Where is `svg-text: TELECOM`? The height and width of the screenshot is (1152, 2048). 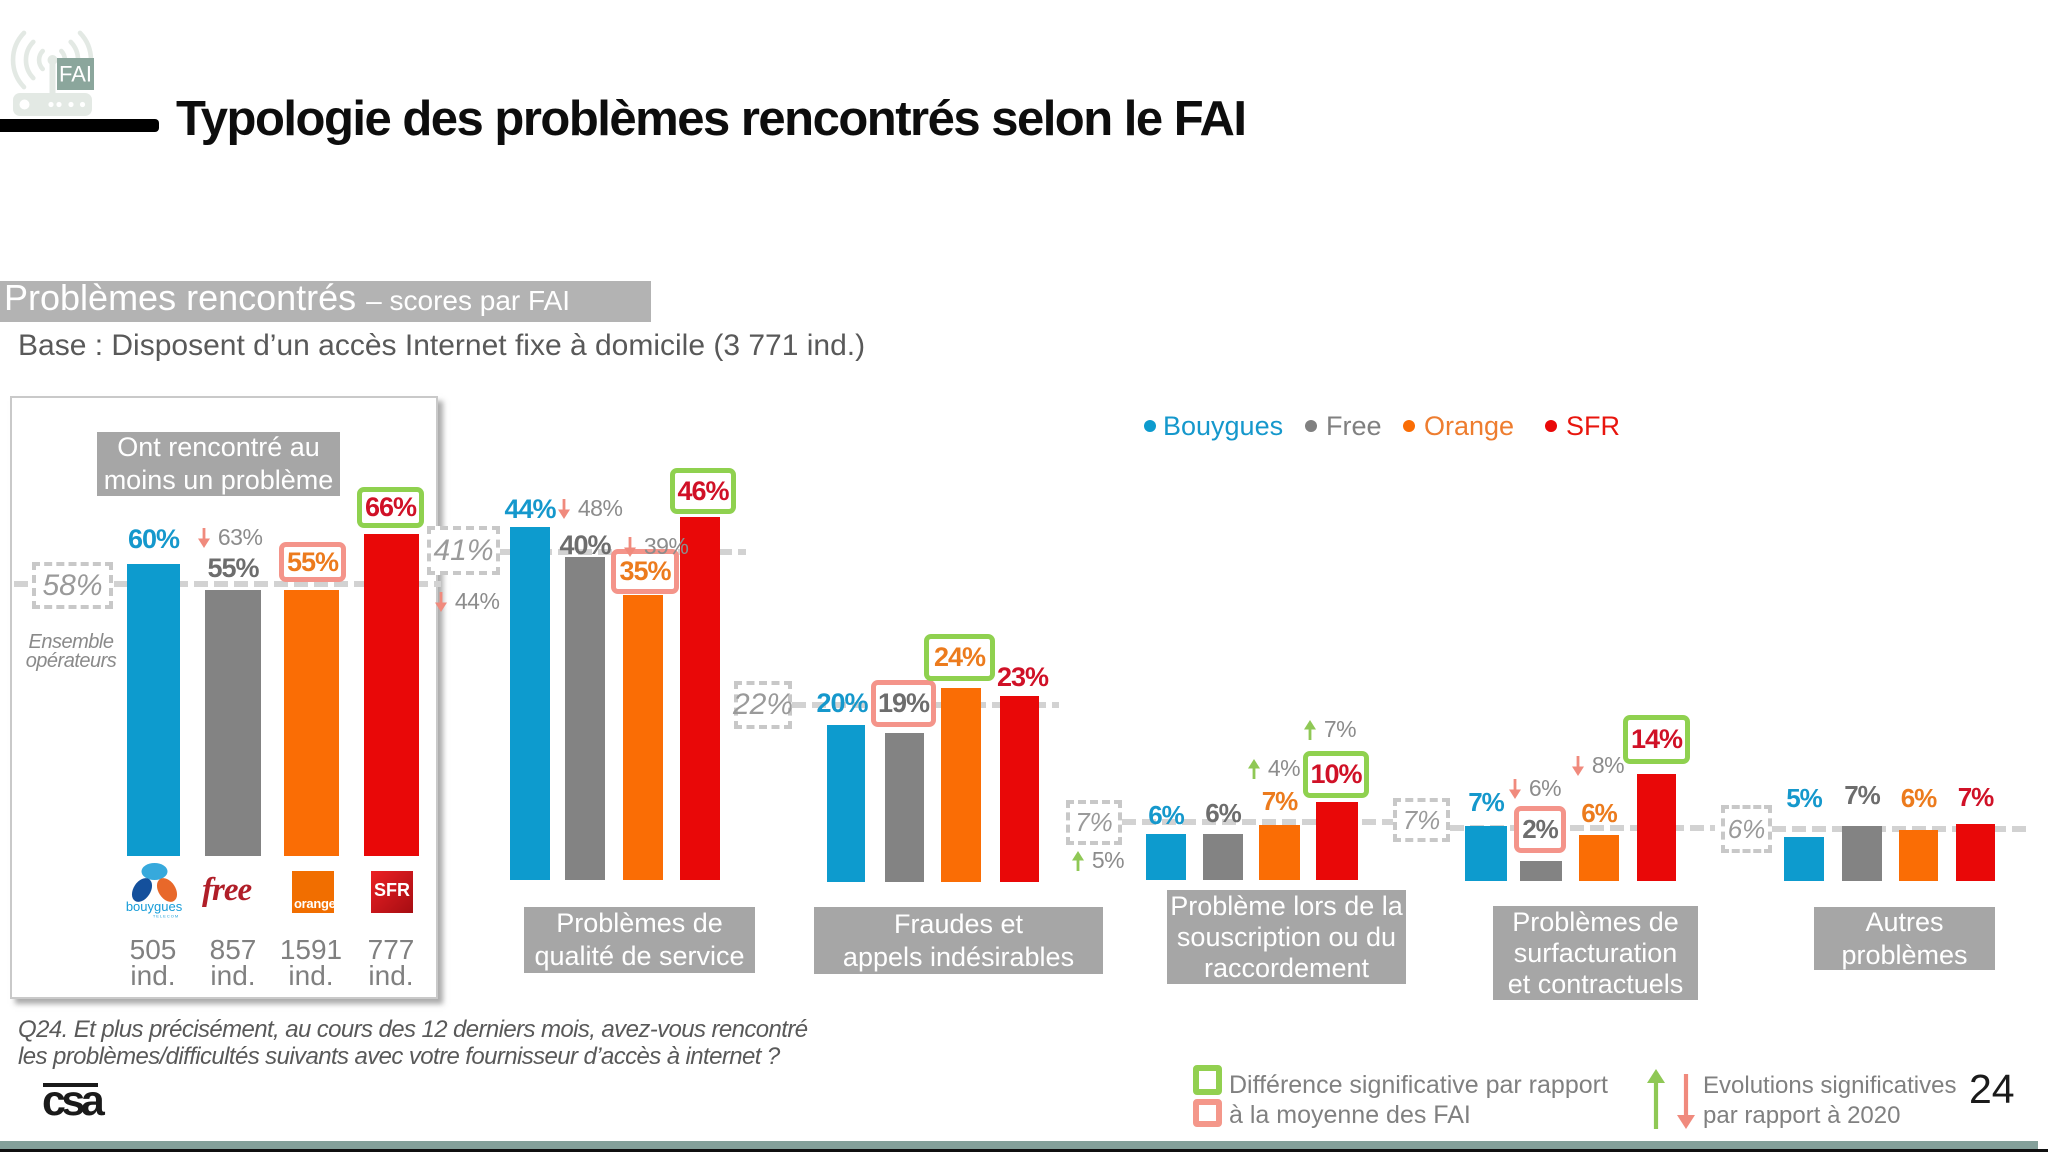
svg-text: TELECOM is located at coordinates (166, 916).